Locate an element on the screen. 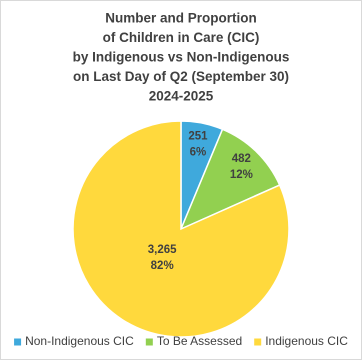  data-label: 251 is located at coordinates (198, 136).